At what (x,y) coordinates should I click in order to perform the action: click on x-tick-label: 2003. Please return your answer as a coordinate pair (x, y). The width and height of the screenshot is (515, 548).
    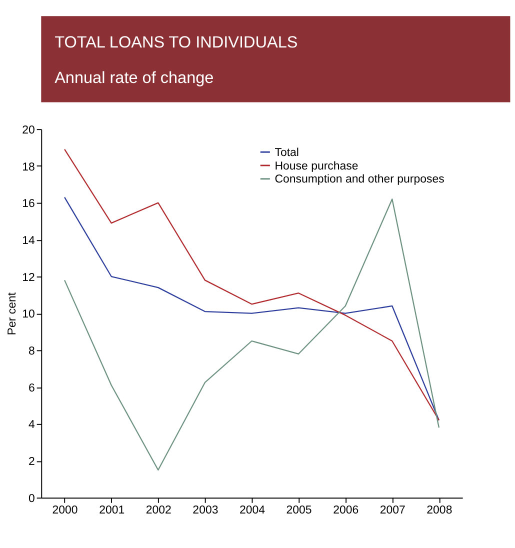
    Looking at the image, I should click on (205, 510).